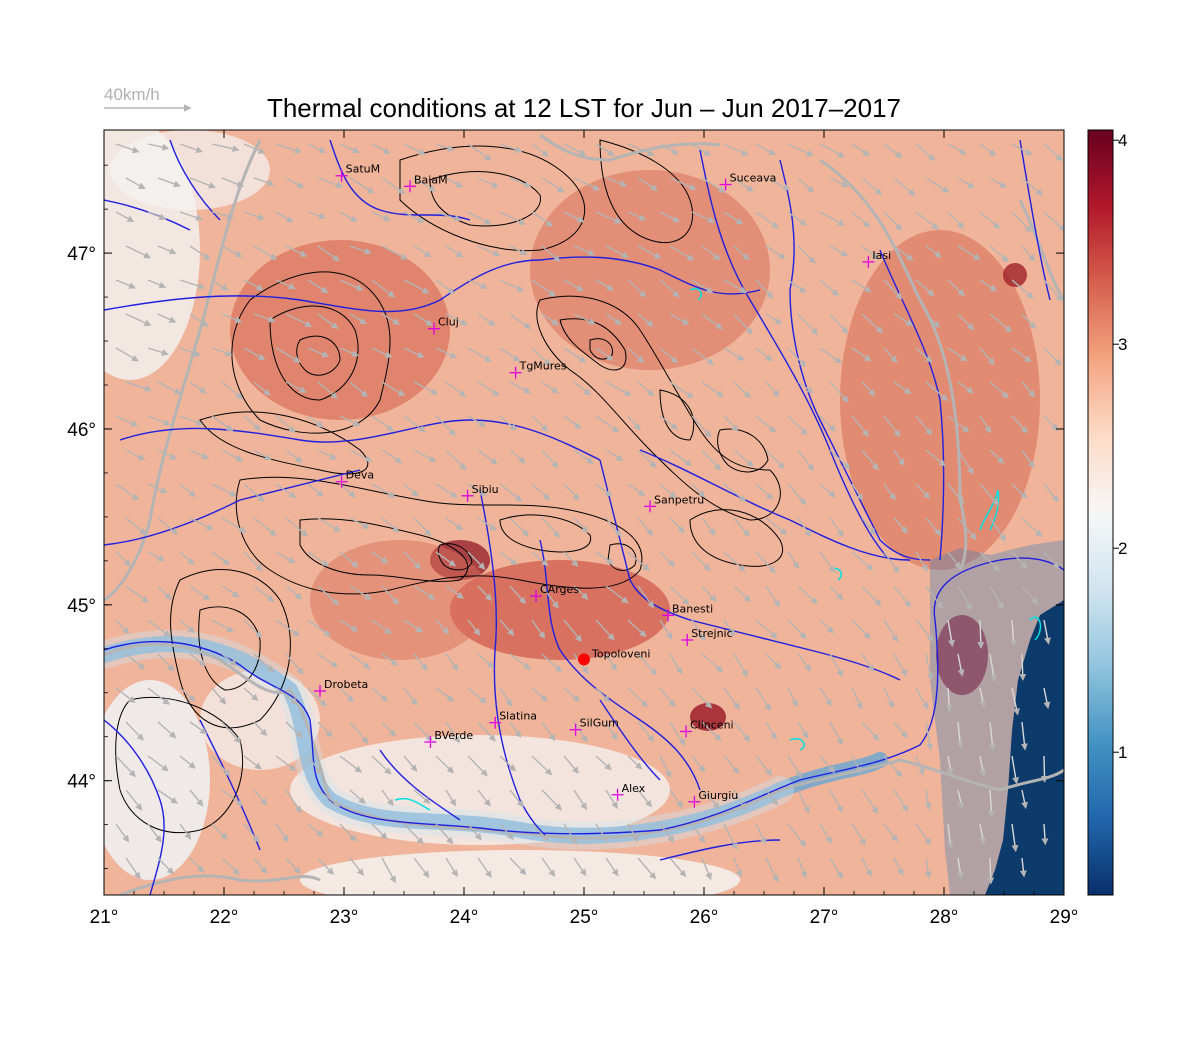 The height and width of the screenshot is (1050, 1200). Describe the element at coordinates (1107, 512) in the screenshot. I see `colorbar: 1 2 3 4` at that location.